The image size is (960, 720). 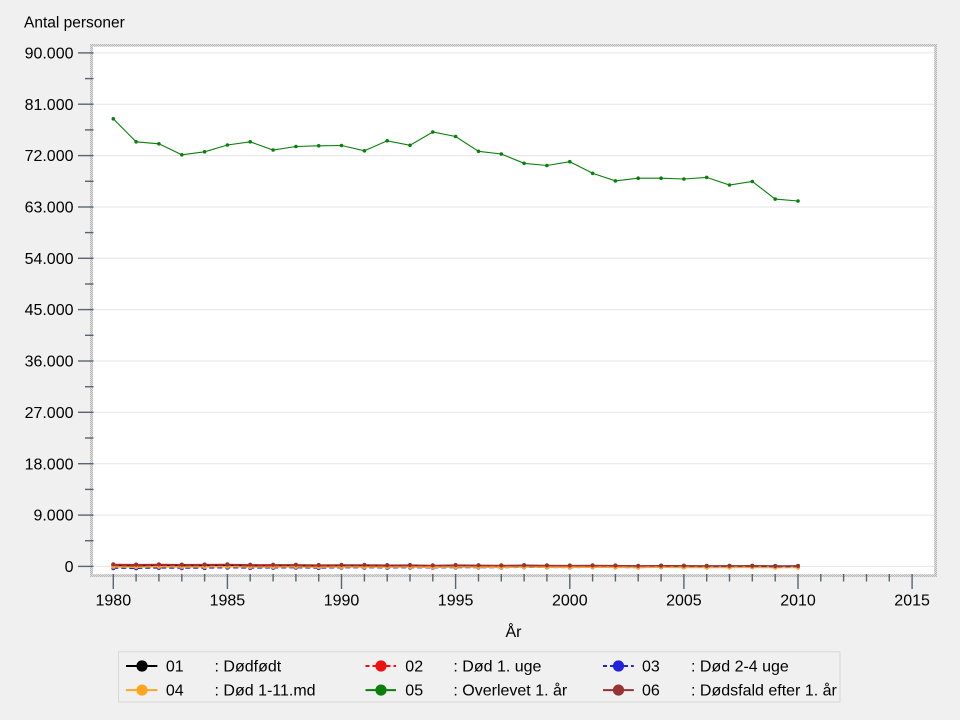 What do you see at coordinates (414, 667) in the screenshot?
I see `svg-text: 02` at bounding box center [414, 667].